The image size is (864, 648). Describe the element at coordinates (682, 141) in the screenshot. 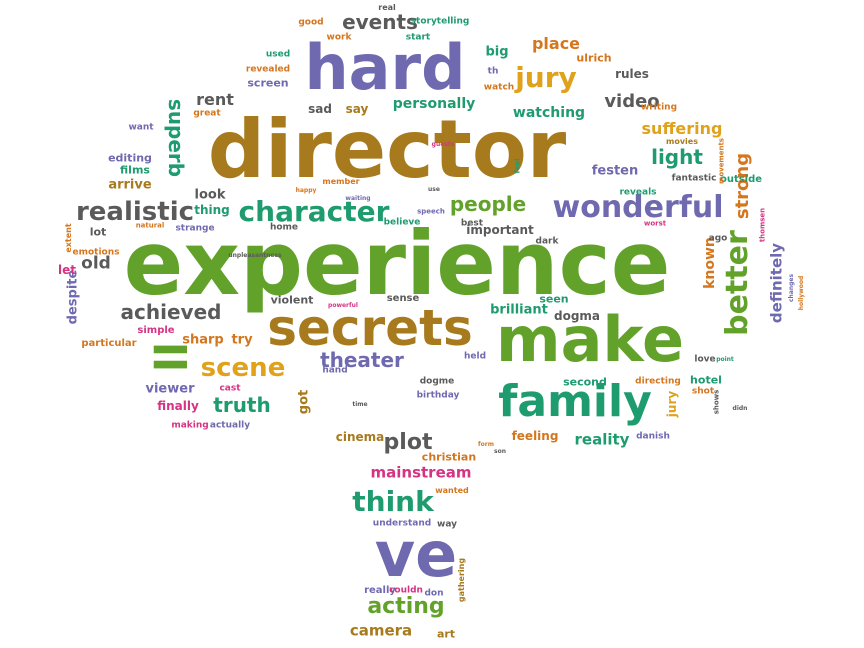

I see `word-movies: movies` at that location.